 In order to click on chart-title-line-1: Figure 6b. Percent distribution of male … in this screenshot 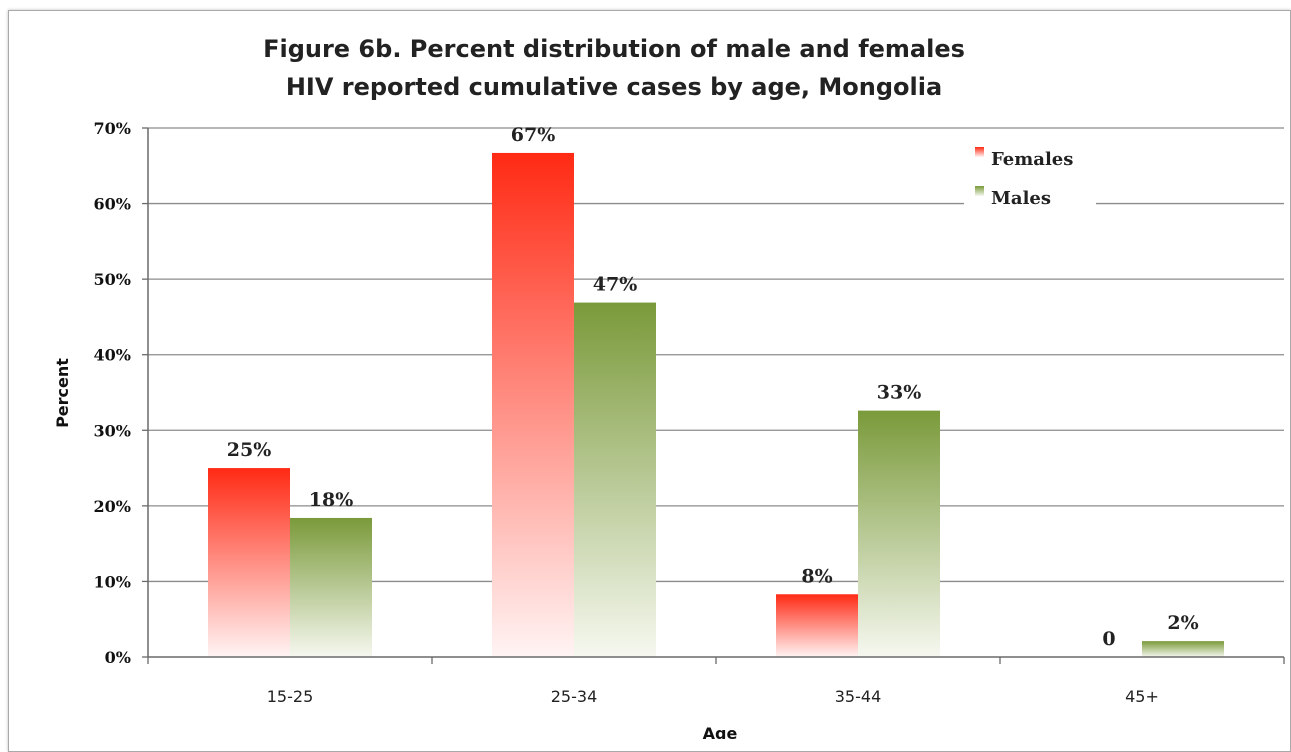, I will do `click(614, 49)`.